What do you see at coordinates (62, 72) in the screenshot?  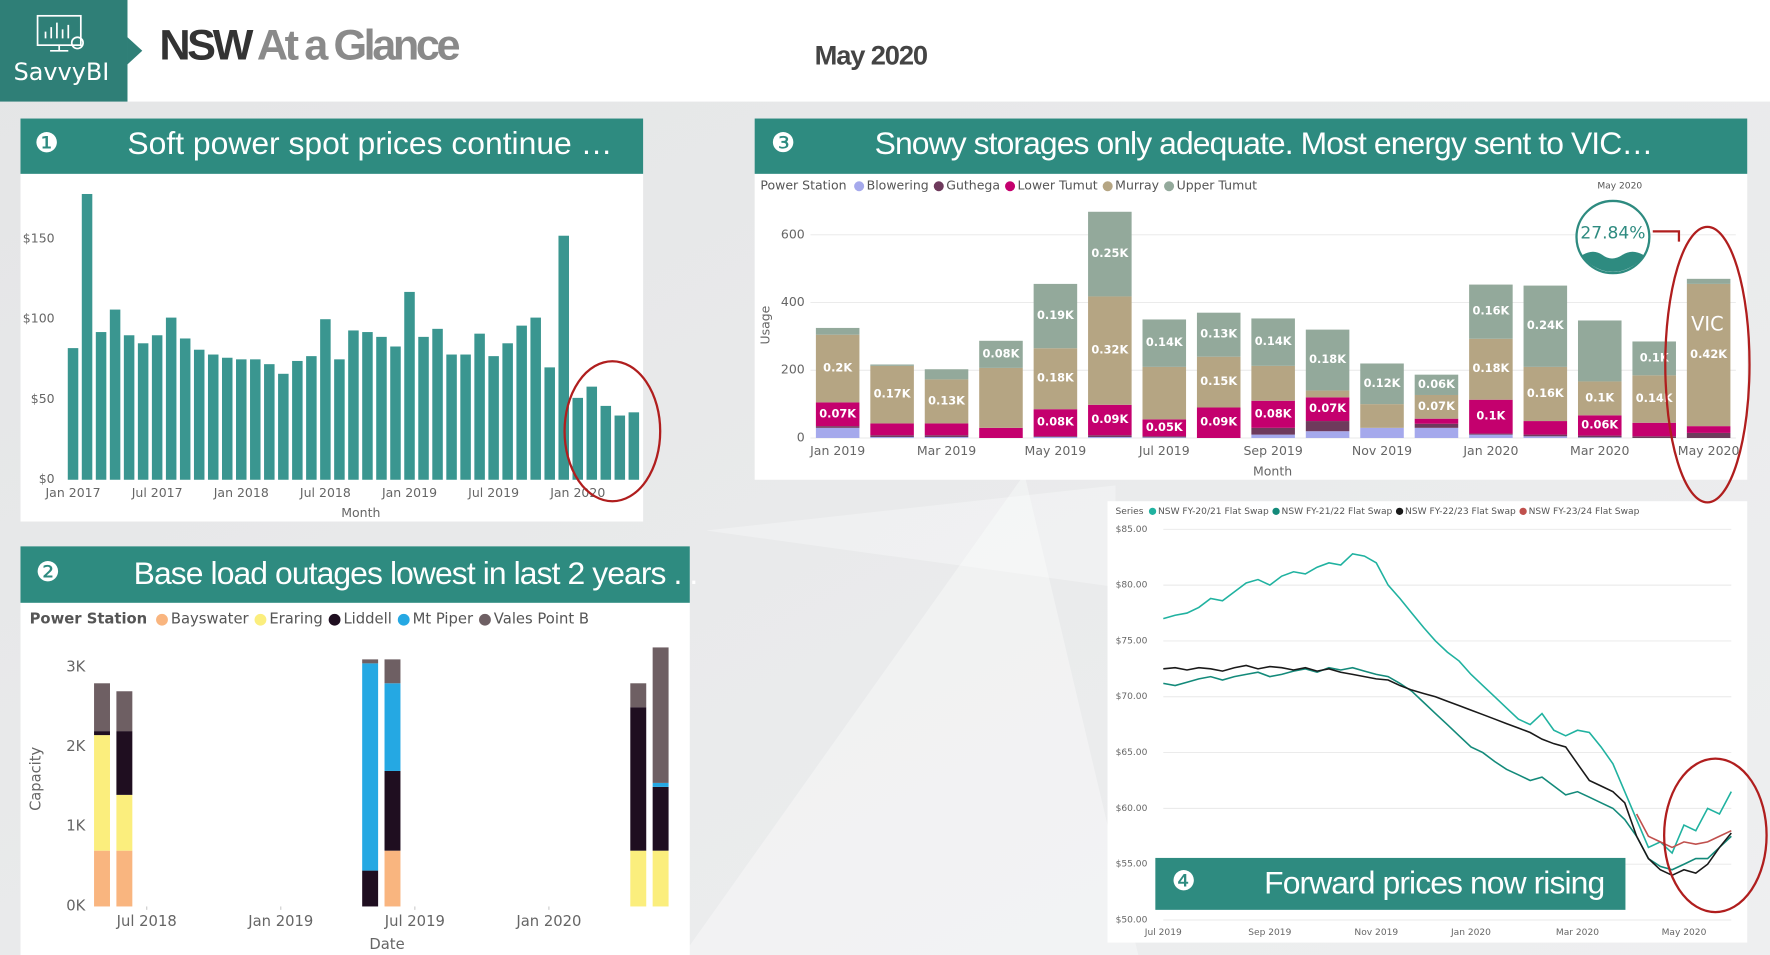 I see `logo-text: SavvyBI` at bounding box center [62, 72].